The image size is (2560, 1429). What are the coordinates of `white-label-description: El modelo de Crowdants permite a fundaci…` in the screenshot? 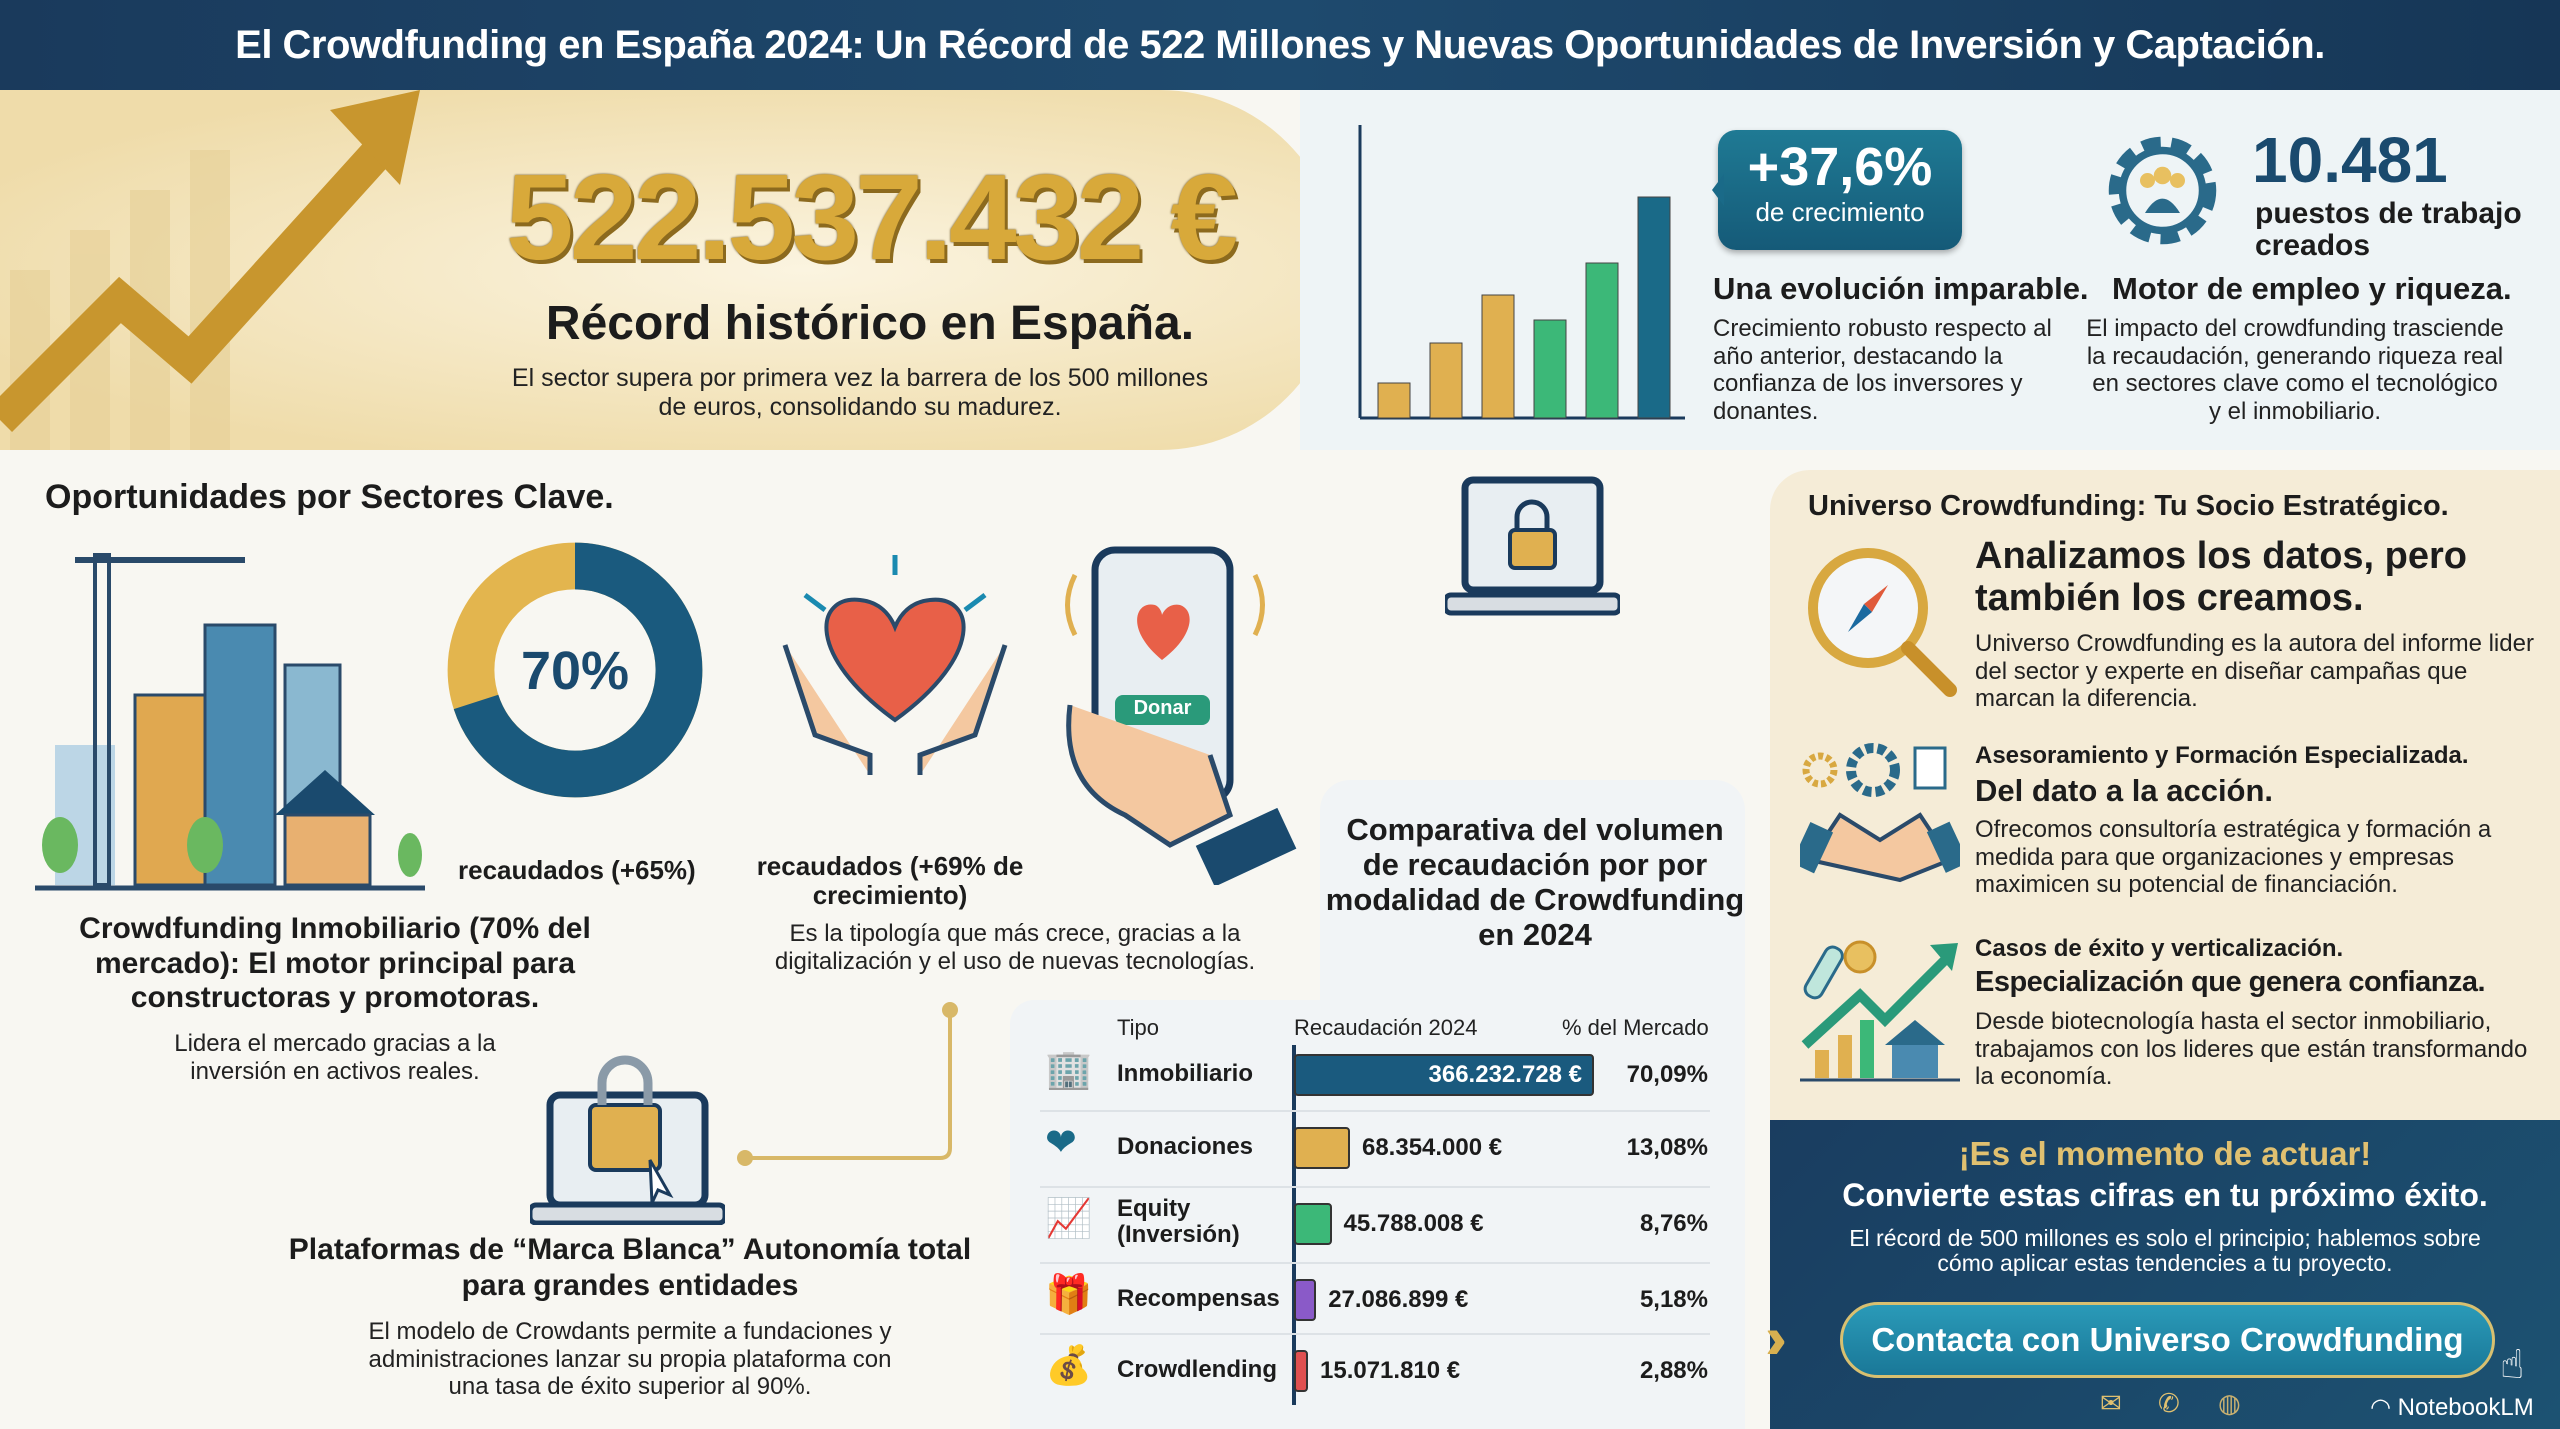 It's located at (630, 1359).